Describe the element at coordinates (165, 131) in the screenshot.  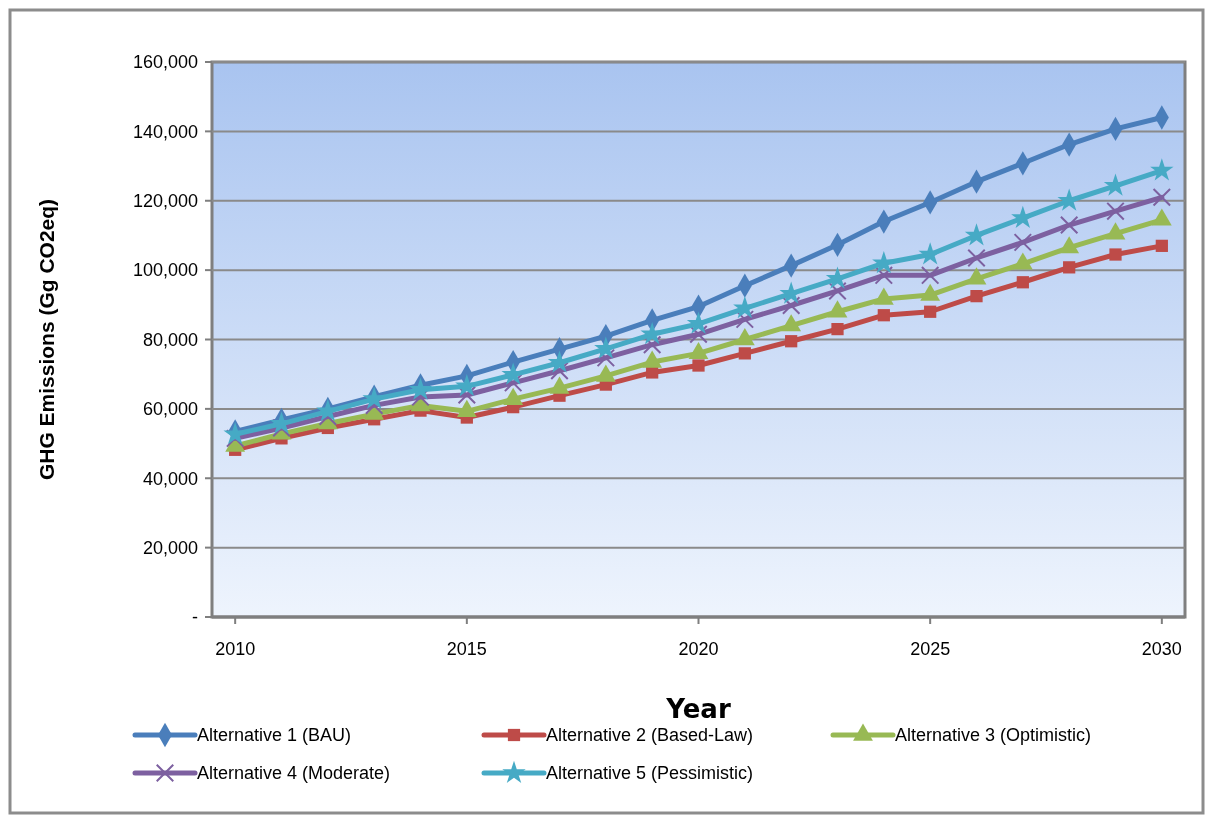
I see `y-tick-label: 140,000` at that location.